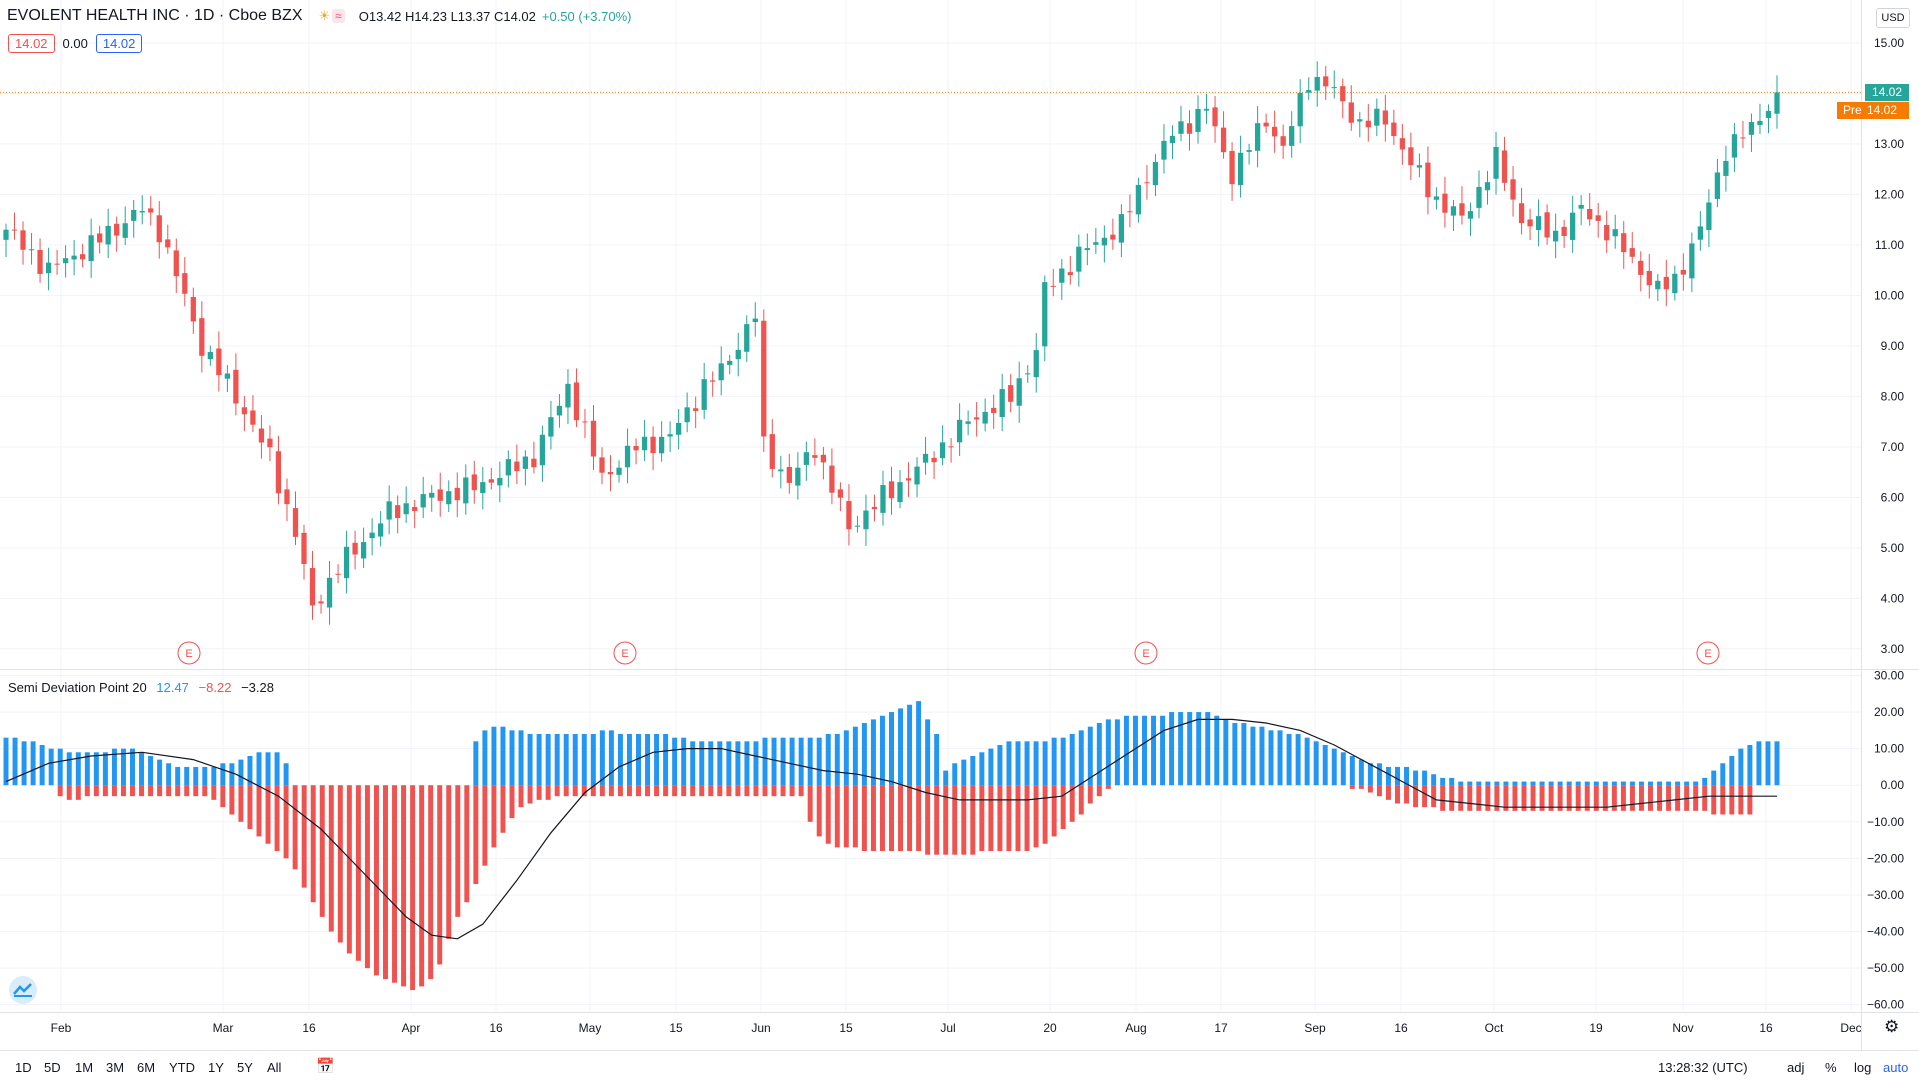  Describe the element at coordinates (223, 1028) in the screenshot. I see `x-tick-label: Mar` at that location.